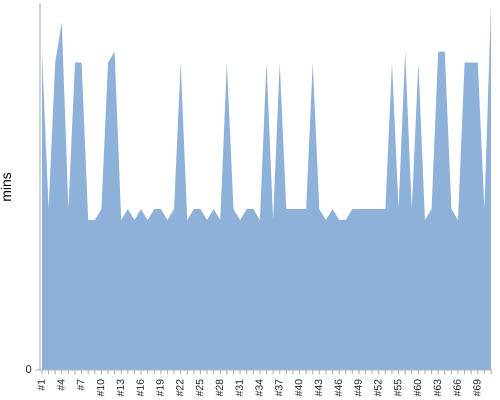 The image size is (500, 400). Describe the element at coordinates (318, 387) in the screenshot. I see `x-tick-label: #43` at that location.